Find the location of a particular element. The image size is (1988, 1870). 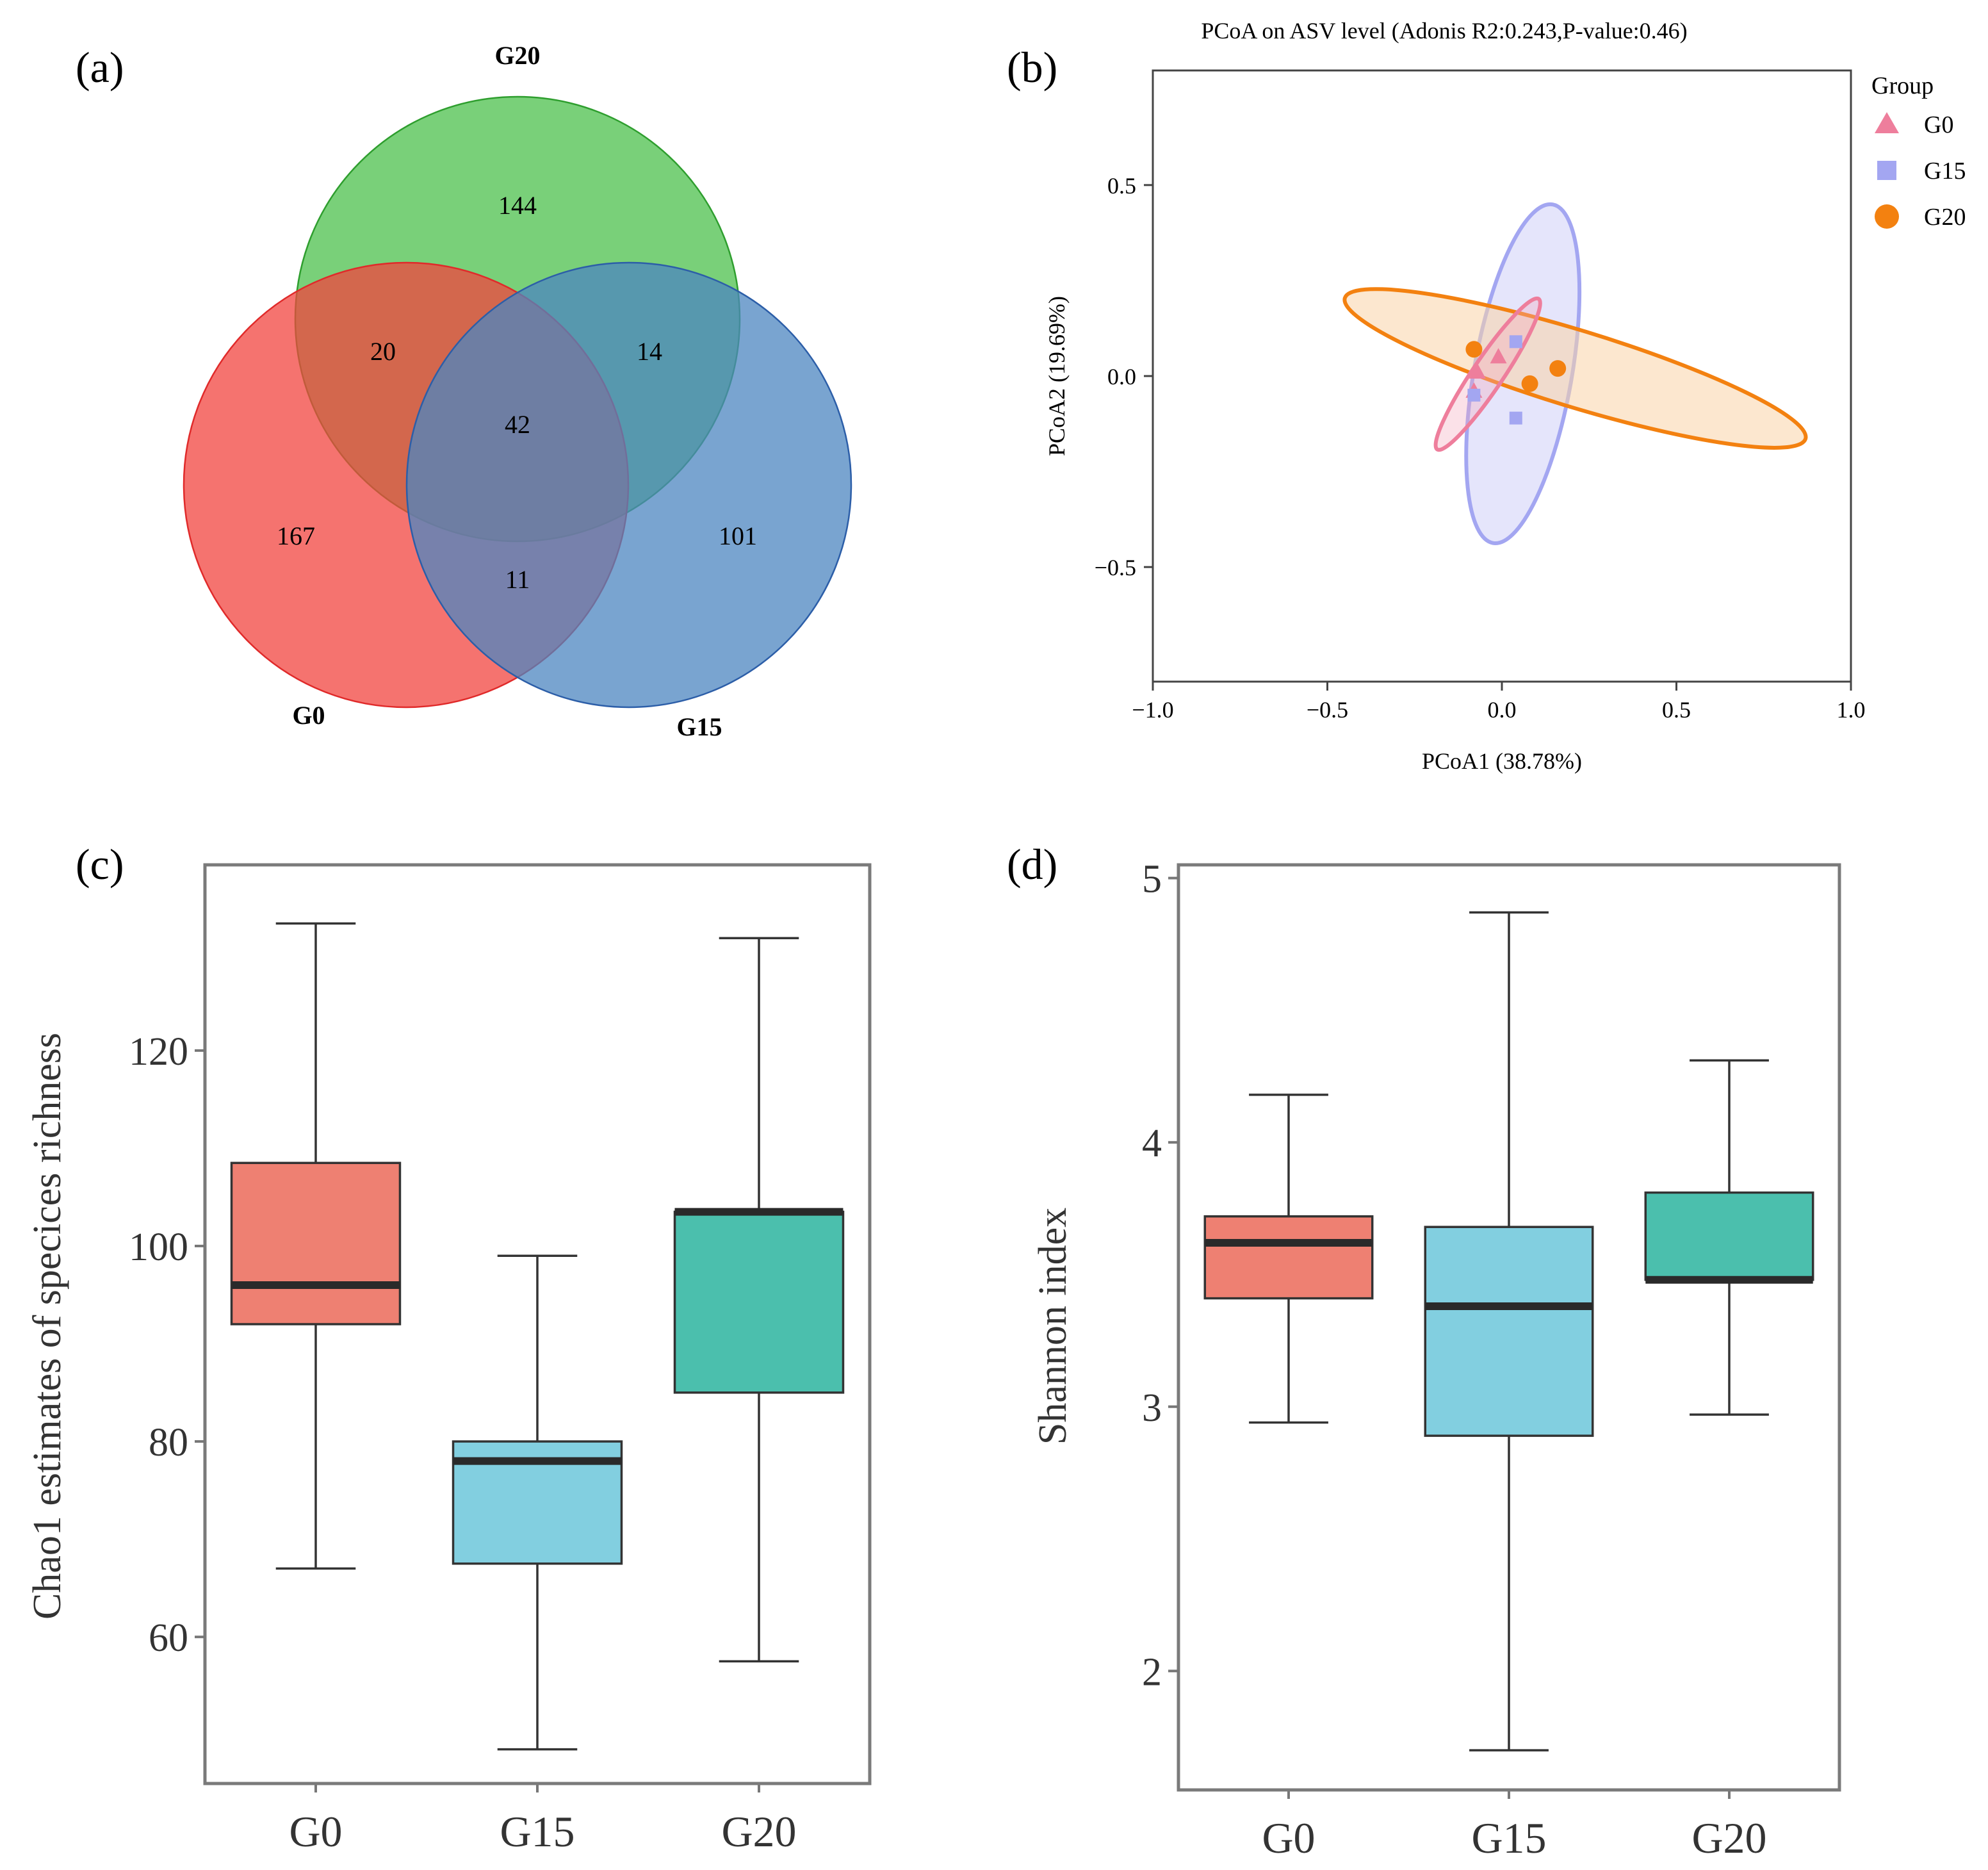

box-d-ytick-label: 3 is located at coordinates (1152, 1408).